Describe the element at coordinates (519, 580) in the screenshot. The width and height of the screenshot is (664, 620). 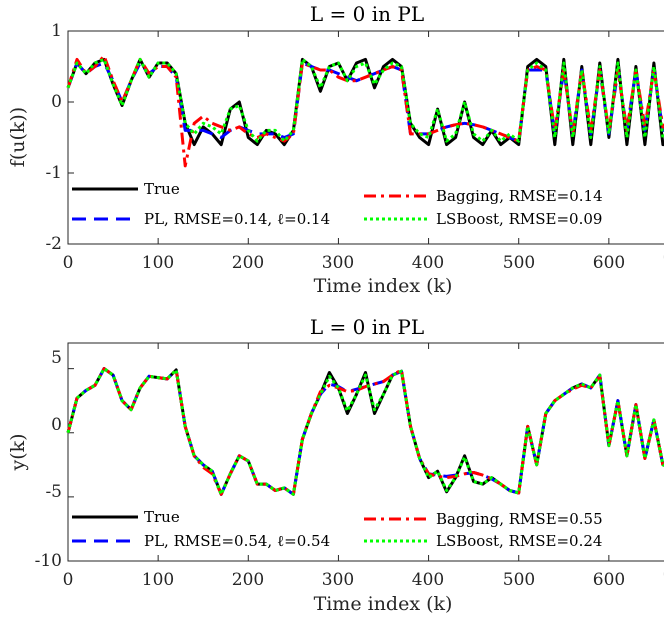
I see `bottom-x-tick-label: 500` at that location.